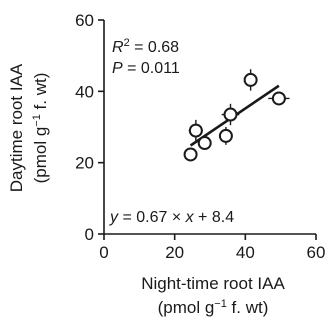 Image resolution: width=327 pixels, height=322 pixels. Describe the element at coordinates (84, 91) in the screenshot. I see `y-tick-label-40: 40` at that location.